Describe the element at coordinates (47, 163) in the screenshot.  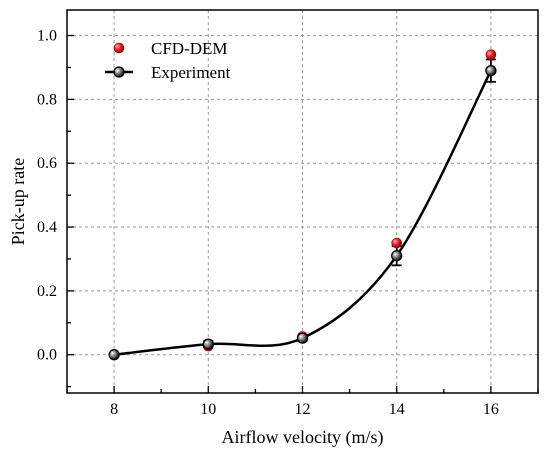
I see `y-tick-label: 0.6` at that location.